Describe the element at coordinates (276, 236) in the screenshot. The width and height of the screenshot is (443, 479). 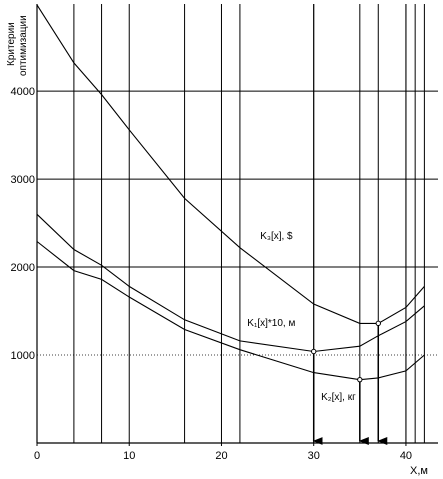
I see `series-annotation: K₃[x], $` at that location.